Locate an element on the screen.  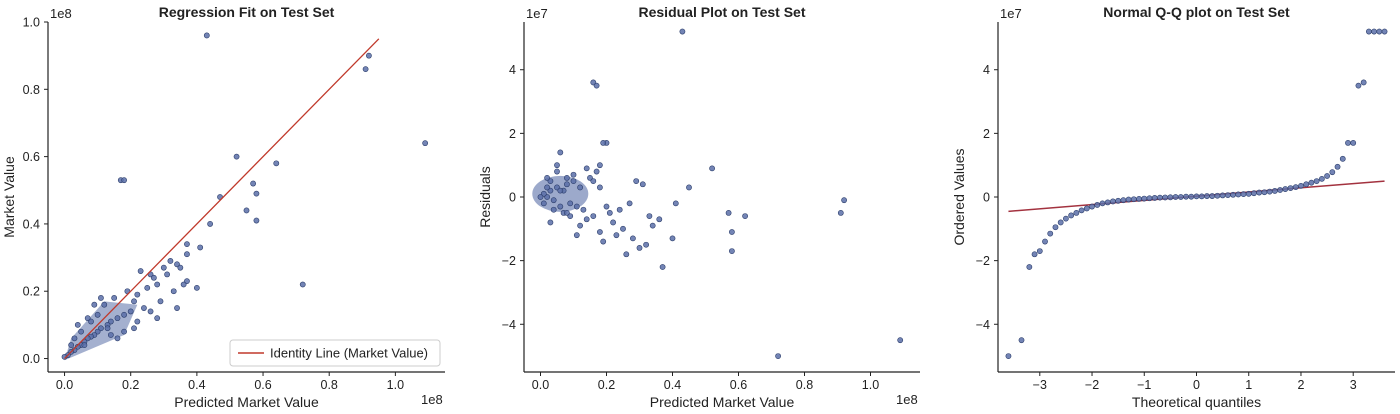
x-tick-label: 0.4 is located at coordinates (672, 385).